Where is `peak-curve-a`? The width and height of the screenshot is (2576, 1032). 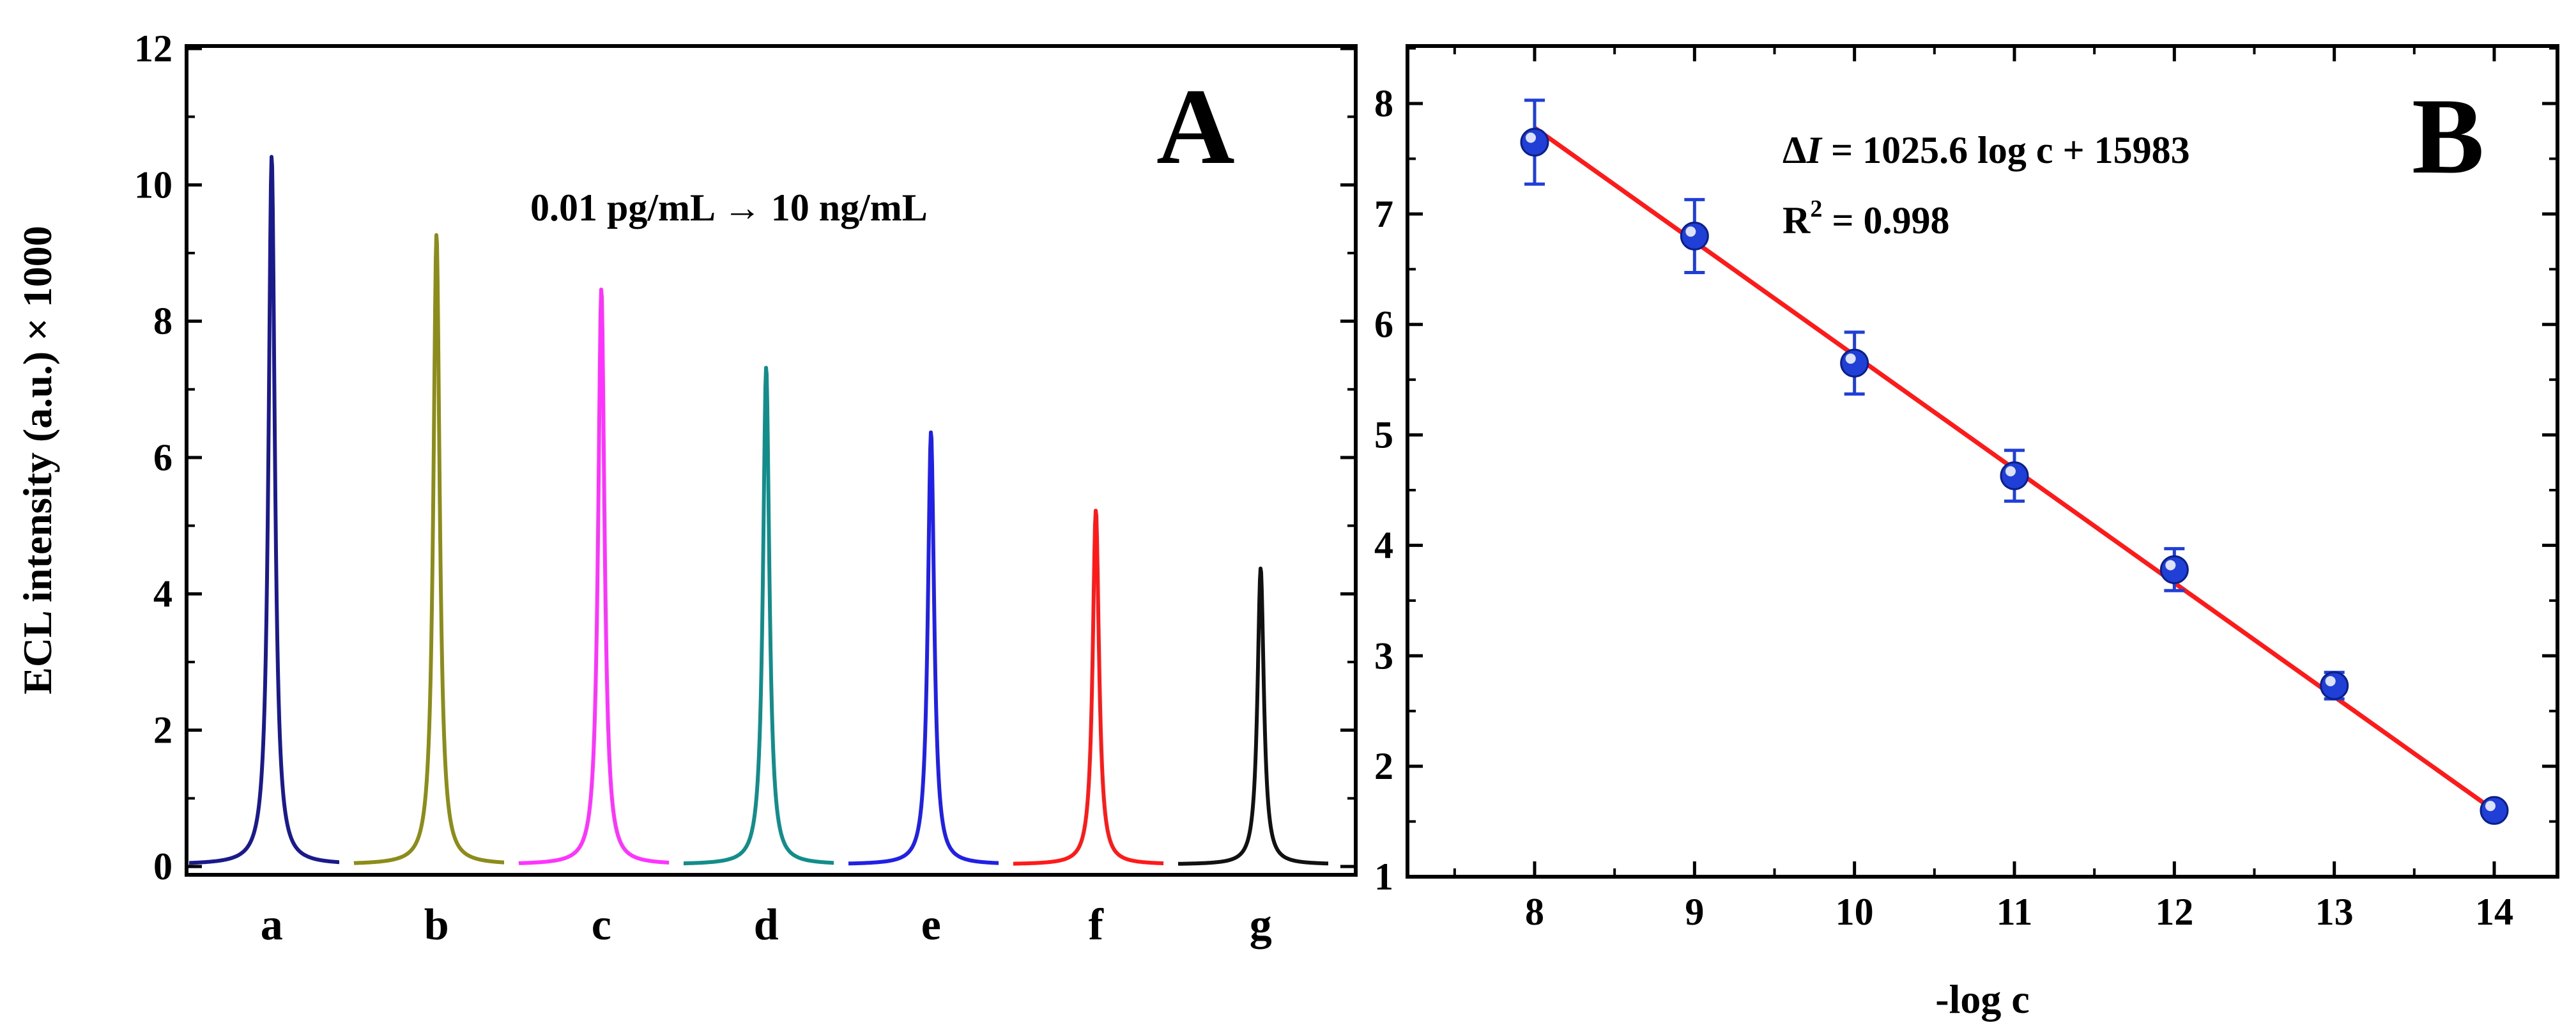 peak-curve-a is located at coordinates (264, 510).